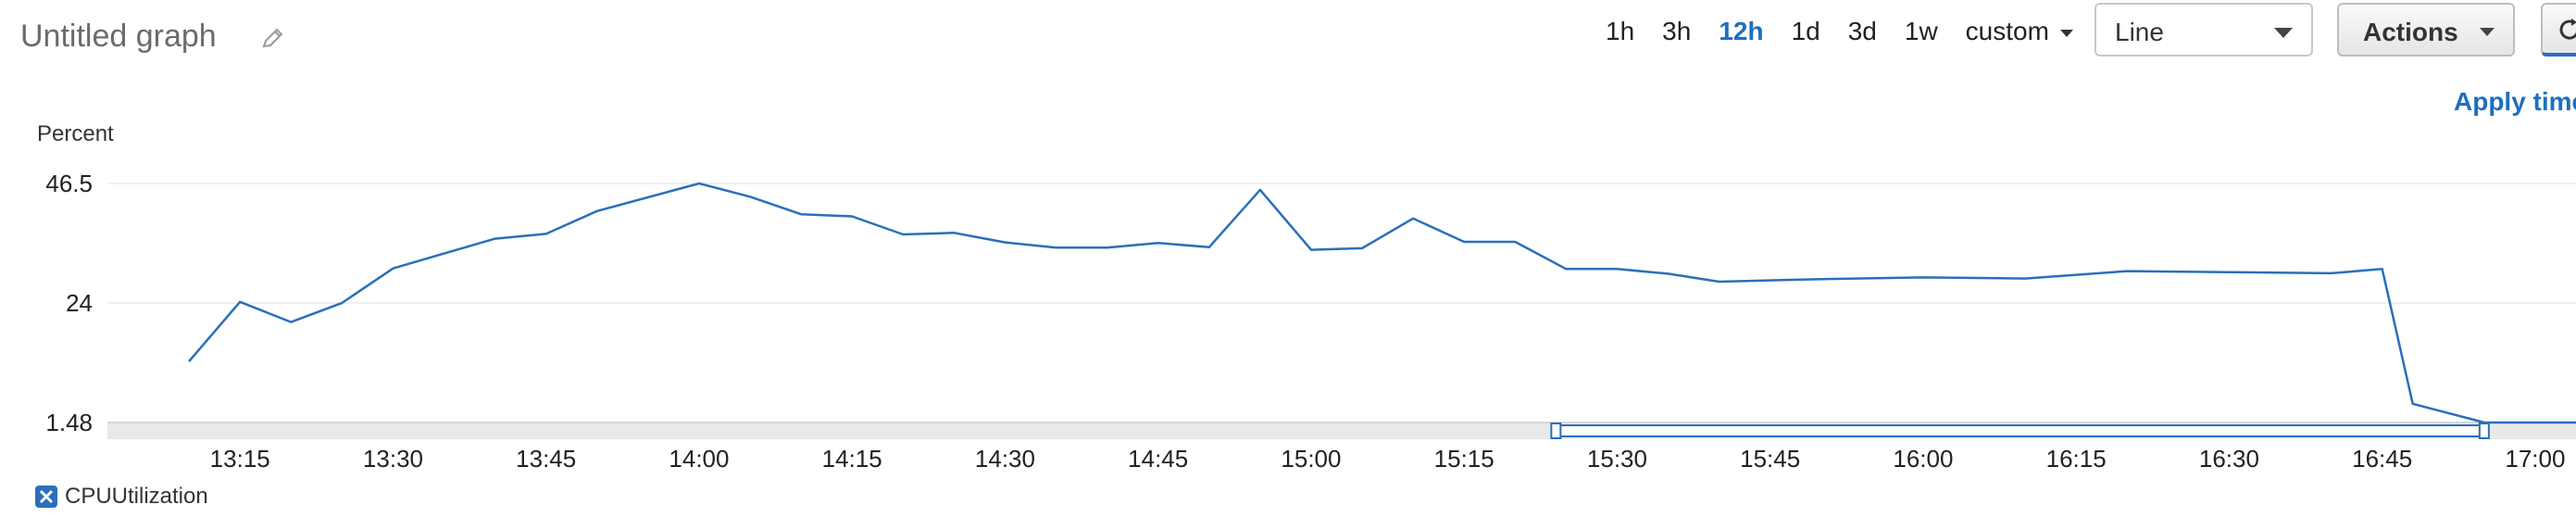 This screenshot has width=2576, height=530. Describe the element at coordinates (393, 459) in the screenshot. I see `x-tick-label: 13:30` at that location.